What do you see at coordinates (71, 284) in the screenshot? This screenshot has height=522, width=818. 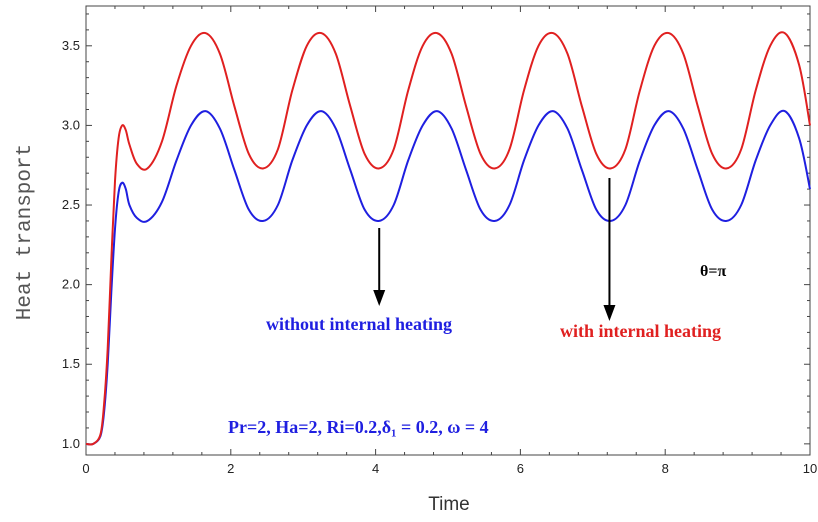 I see `y-tick-label: 2.0` at bounding box center [71, 284].